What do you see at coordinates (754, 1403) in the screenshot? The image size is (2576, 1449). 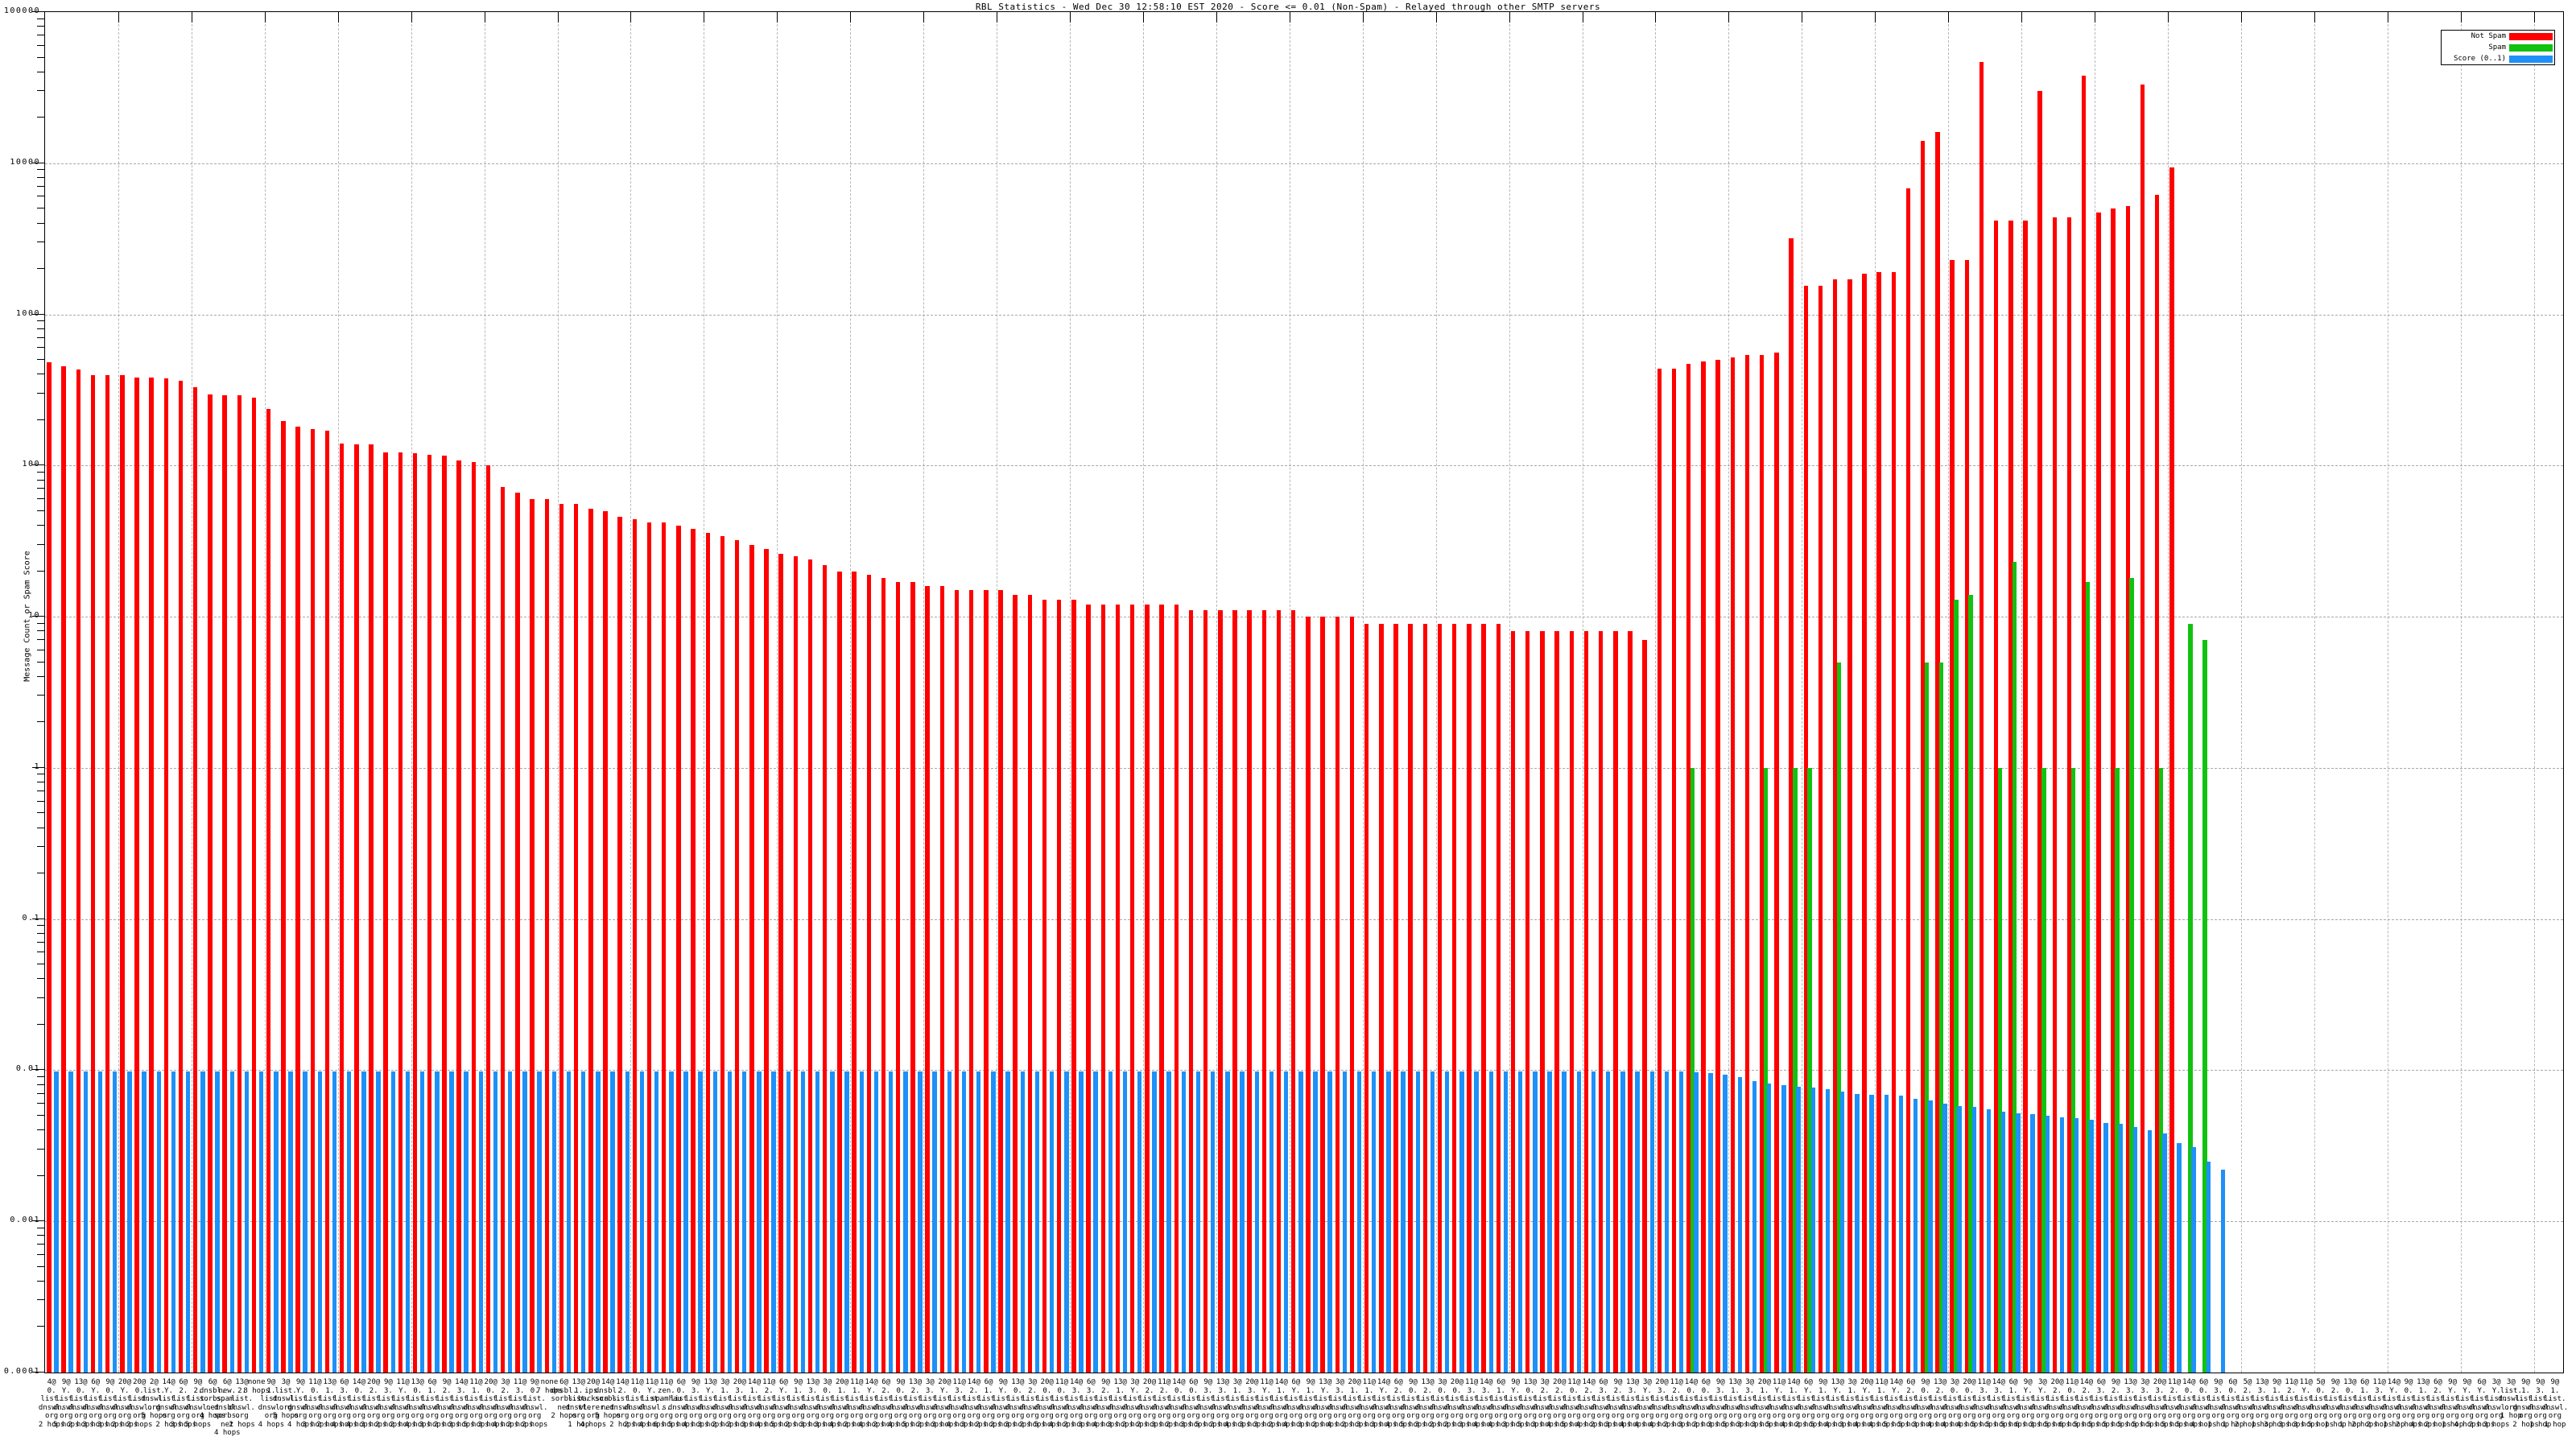 I see `x-tick-label: 14@ 1. list. dnswl. org 3 hops` at bounding box center [754, 1403].